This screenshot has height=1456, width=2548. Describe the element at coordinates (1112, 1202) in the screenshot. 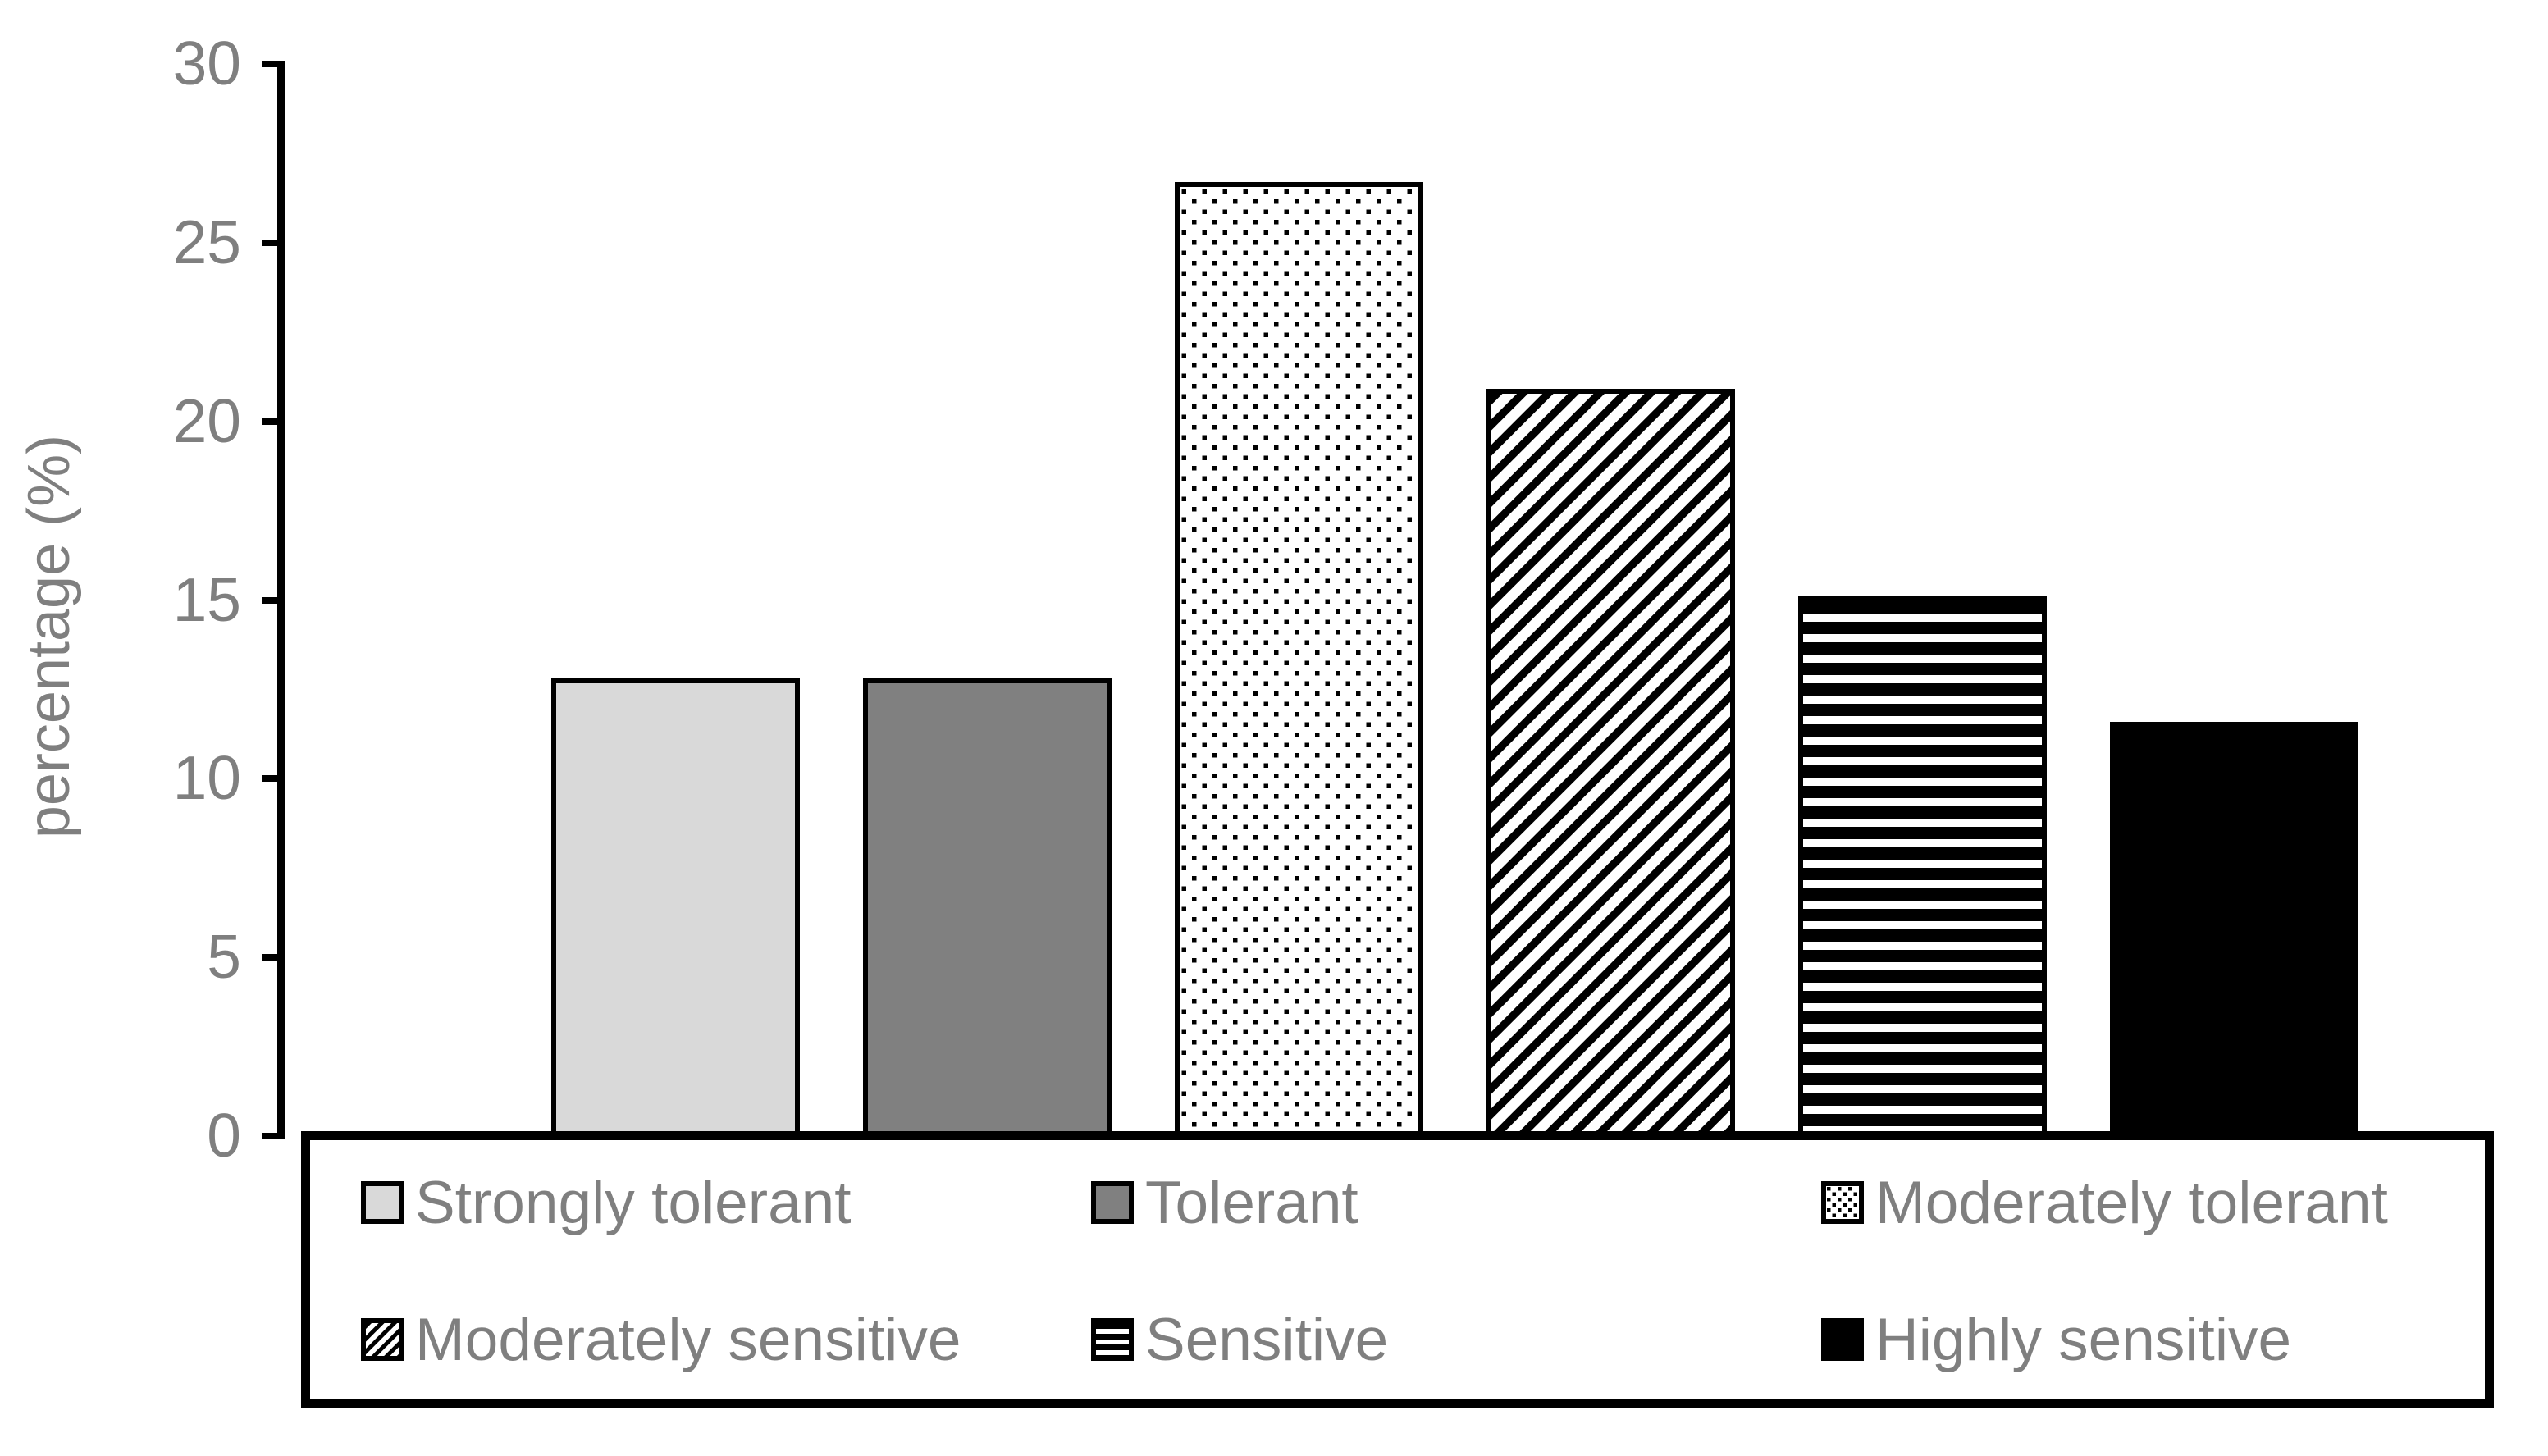

I see `legend-swatch-tolerant` at that location.